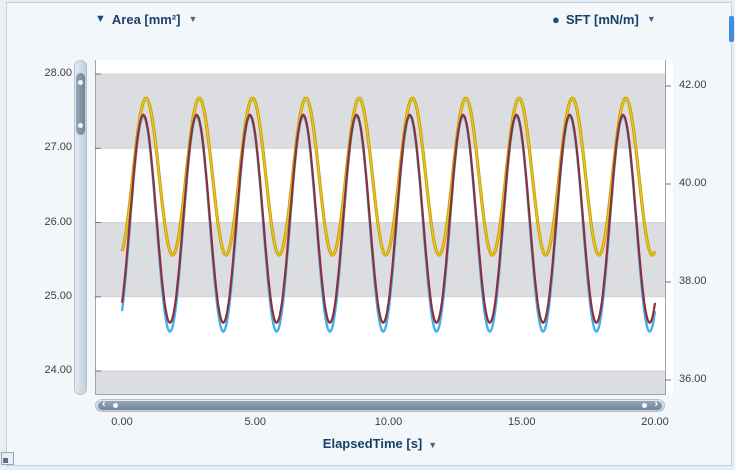  Describe the element at coordinates (693, 281) in the screenshot. I see `axis-tick-label: 38.00` at that location.